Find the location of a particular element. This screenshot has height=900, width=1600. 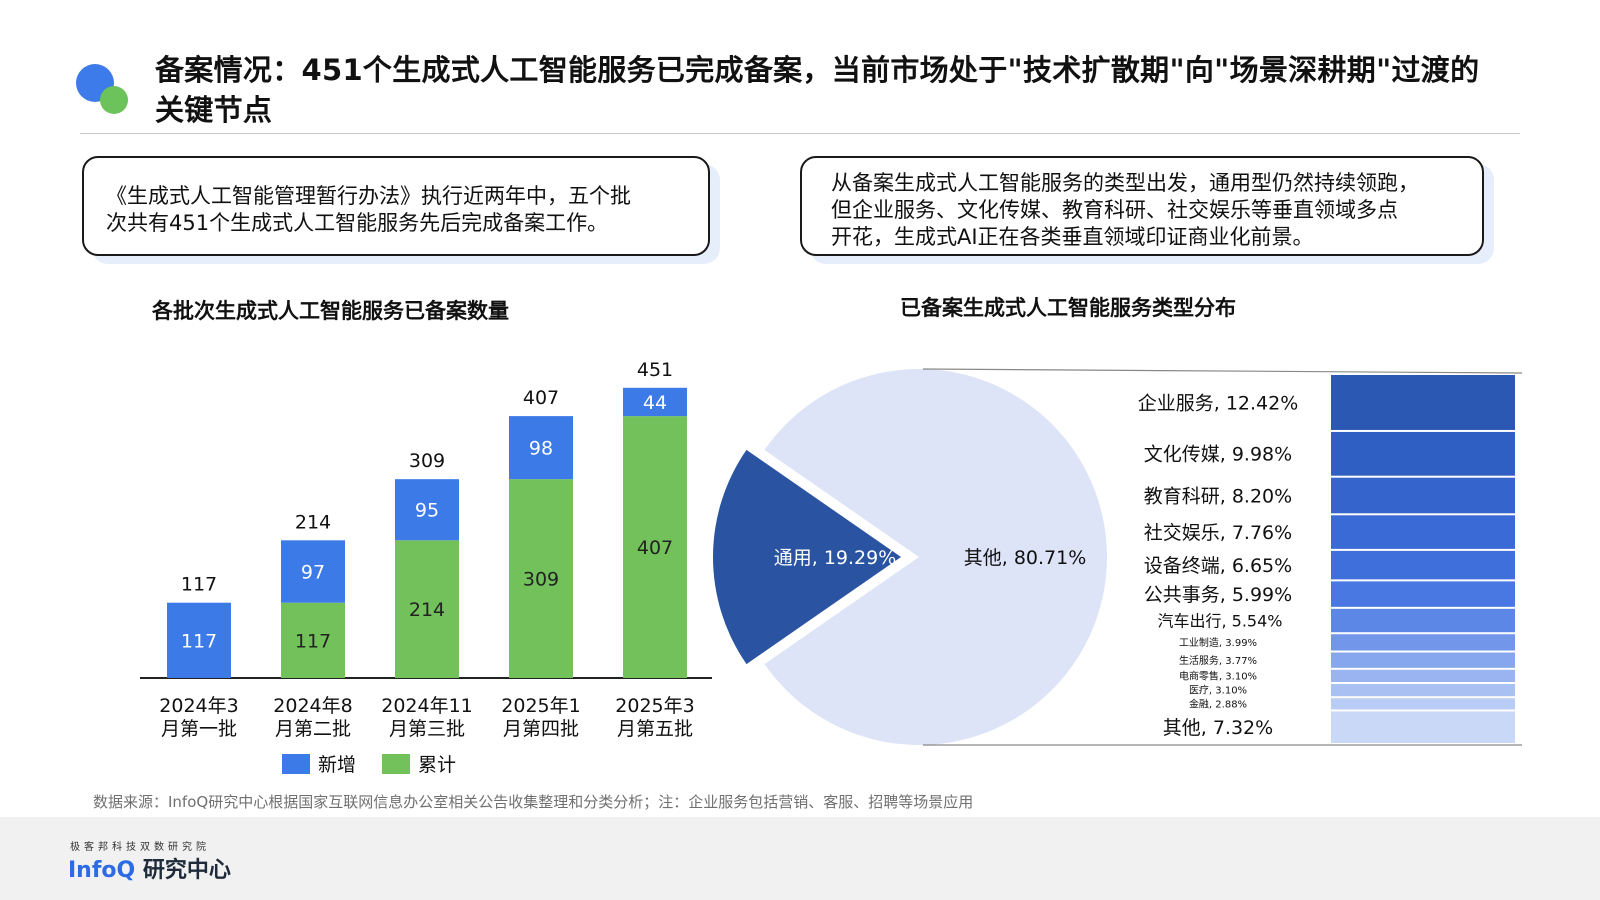

breakdown-label: 教育科研, 8.20% is located at coordinates (1218, 496).